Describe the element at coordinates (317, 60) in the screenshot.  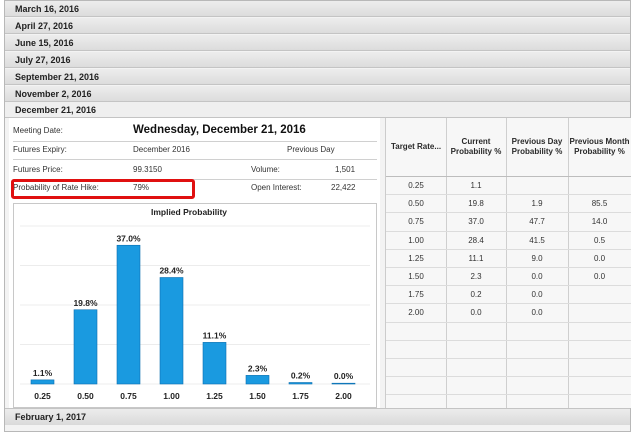
I see `meeting-row: July 27, 2016` at that location.